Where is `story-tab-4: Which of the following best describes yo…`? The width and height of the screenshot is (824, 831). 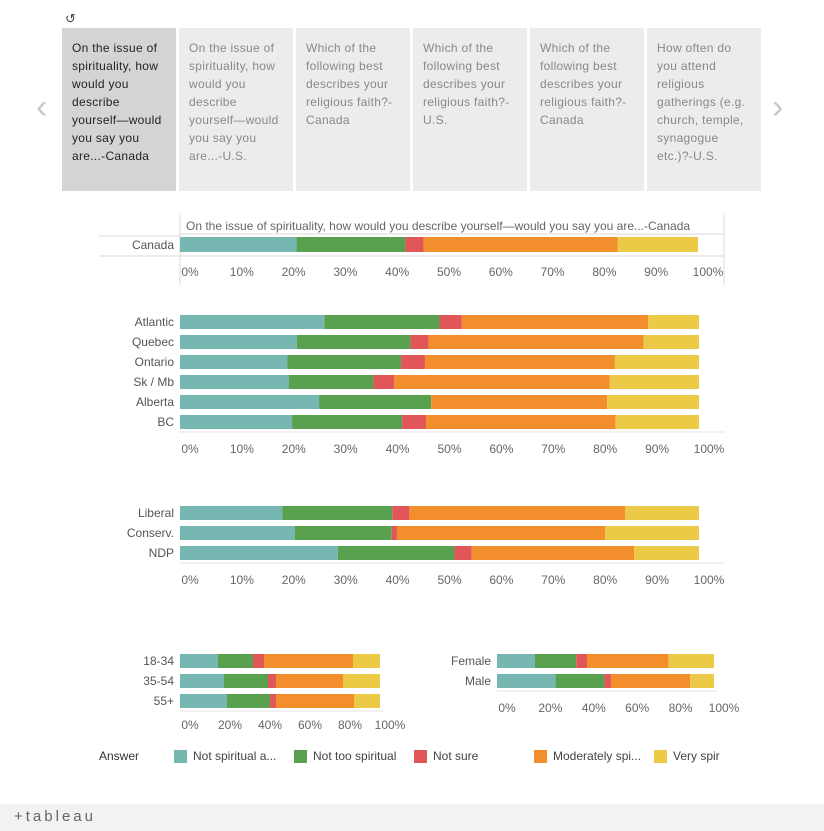 story-tab-4: Which of the following best describes yo… is located at coordinates (470, 109).